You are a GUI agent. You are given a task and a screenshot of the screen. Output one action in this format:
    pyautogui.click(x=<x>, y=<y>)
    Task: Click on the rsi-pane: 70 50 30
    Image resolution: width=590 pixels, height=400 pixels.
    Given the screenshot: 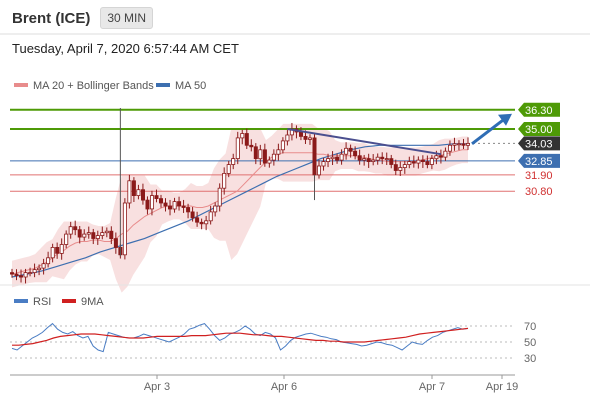 What is the action you would take?
    pyautogui.click(x=273, y=343)
    